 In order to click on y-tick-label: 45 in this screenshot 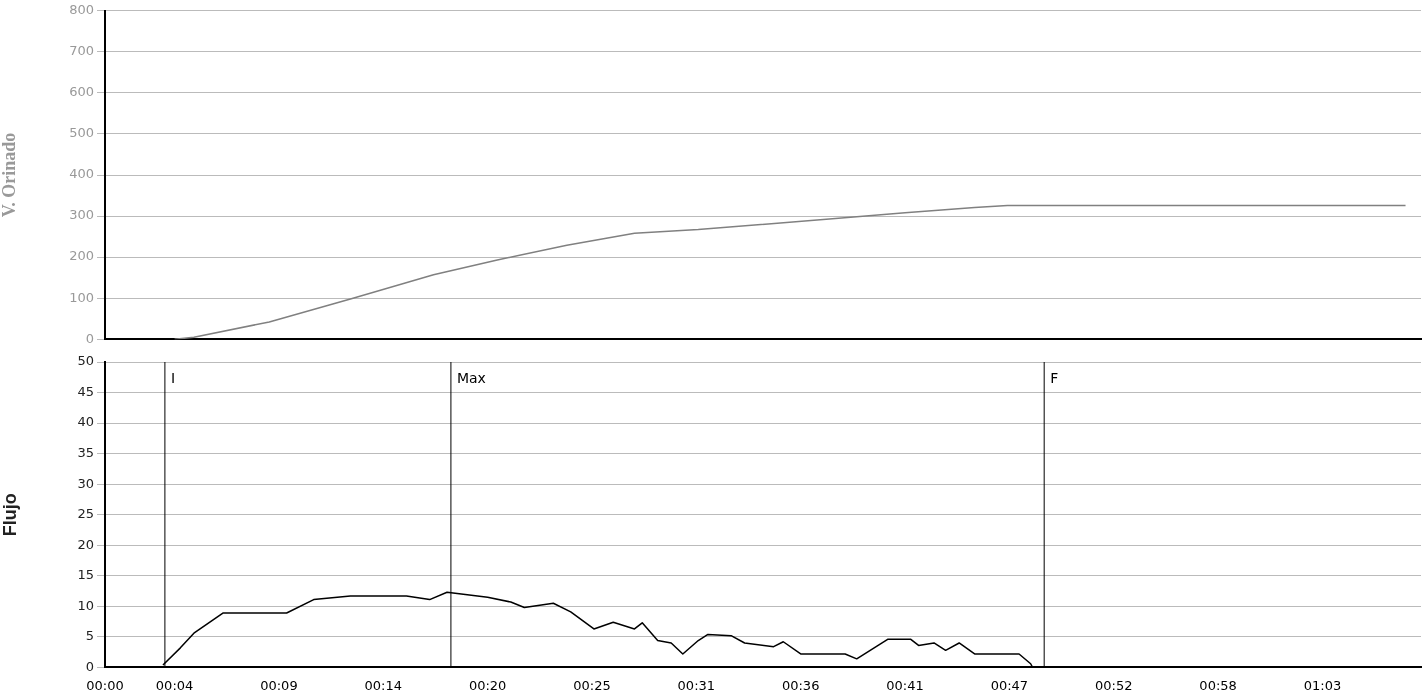, I will do `click(85, 391)`.